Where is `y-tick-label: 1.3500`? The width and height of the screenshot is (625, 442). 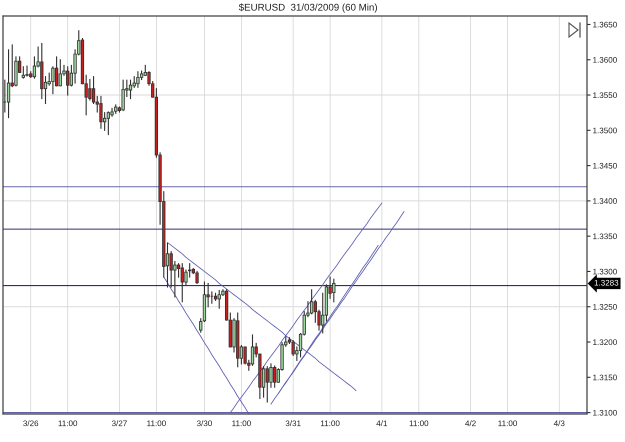 y-tick-label: 1.3500 is located at coordinates (605, 131).